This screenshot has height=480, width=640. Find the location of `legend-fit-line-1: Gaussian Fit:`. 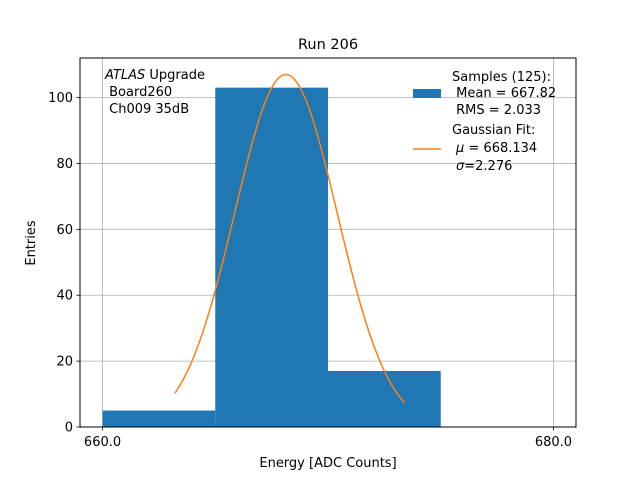

legend-fit-line-1: Gaussian Fit: is located at coordinates (493, 130).